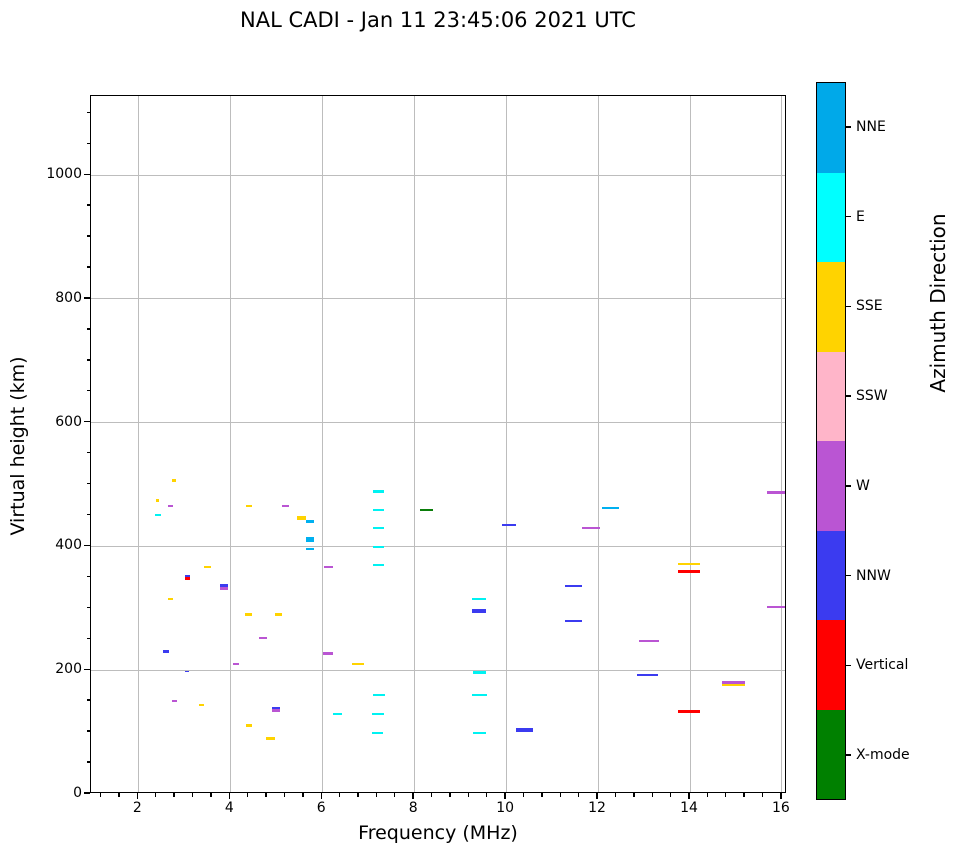  I want to click on colorbar-category-label: W, so click(863, 485).